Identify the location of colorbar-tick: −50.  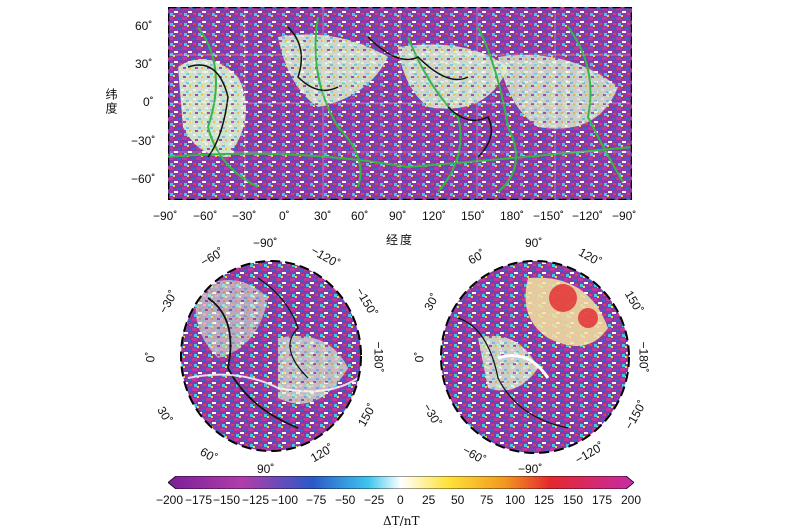
(345, 500).